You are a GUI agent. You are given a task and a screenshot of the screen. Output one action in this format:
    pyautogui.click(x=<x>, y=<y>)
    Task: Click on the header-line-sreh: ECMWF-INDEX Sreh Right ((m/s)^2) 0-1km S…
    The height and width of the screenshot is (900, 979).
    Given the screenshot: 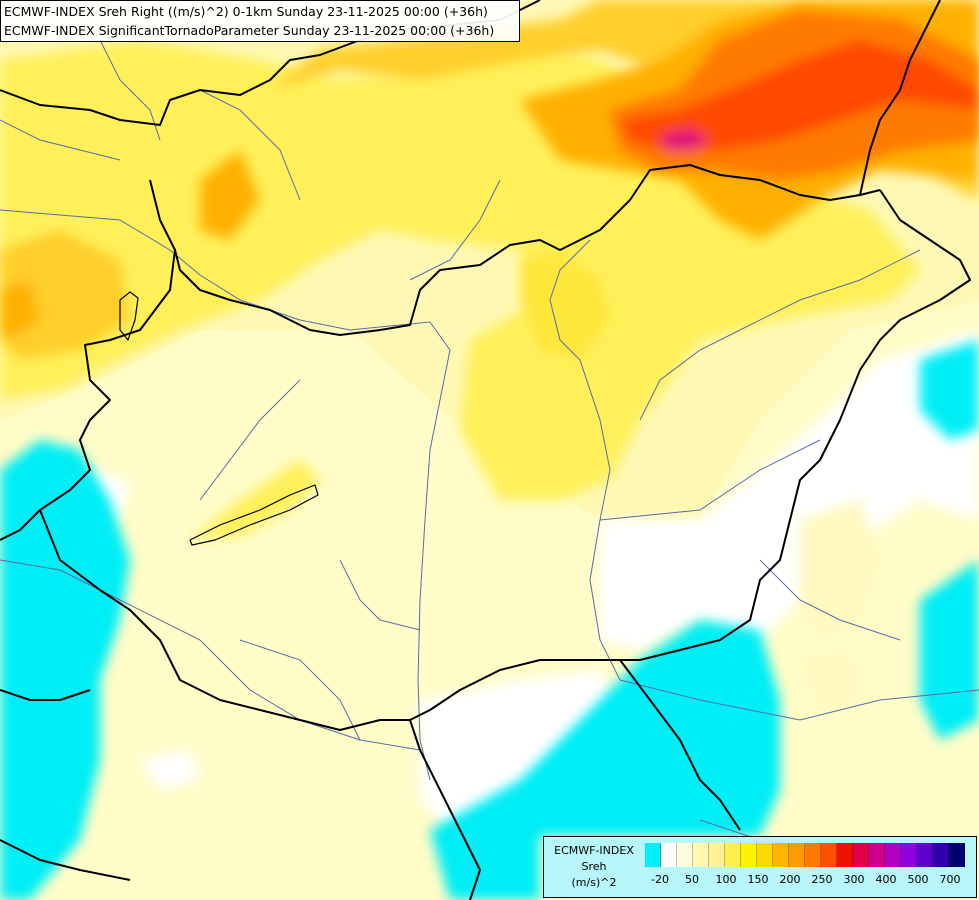 What is the action you would take?
    pyautogui.click(x=246, y=11)
    